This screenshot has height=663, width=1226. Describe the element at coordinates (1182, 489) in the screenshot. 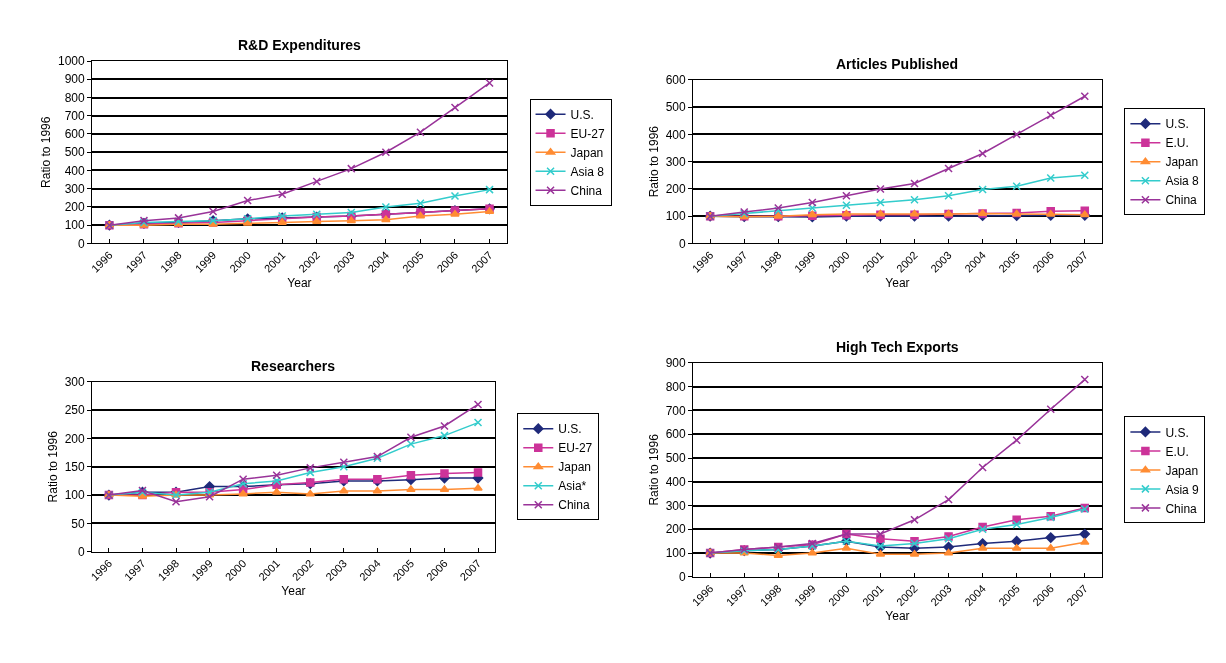

I see `legend-label: Asia 9` at that location.